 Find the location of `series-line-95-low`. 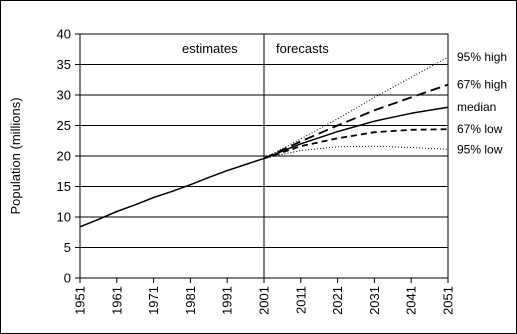

series-line-95-low is located at coordinates (356, 152).